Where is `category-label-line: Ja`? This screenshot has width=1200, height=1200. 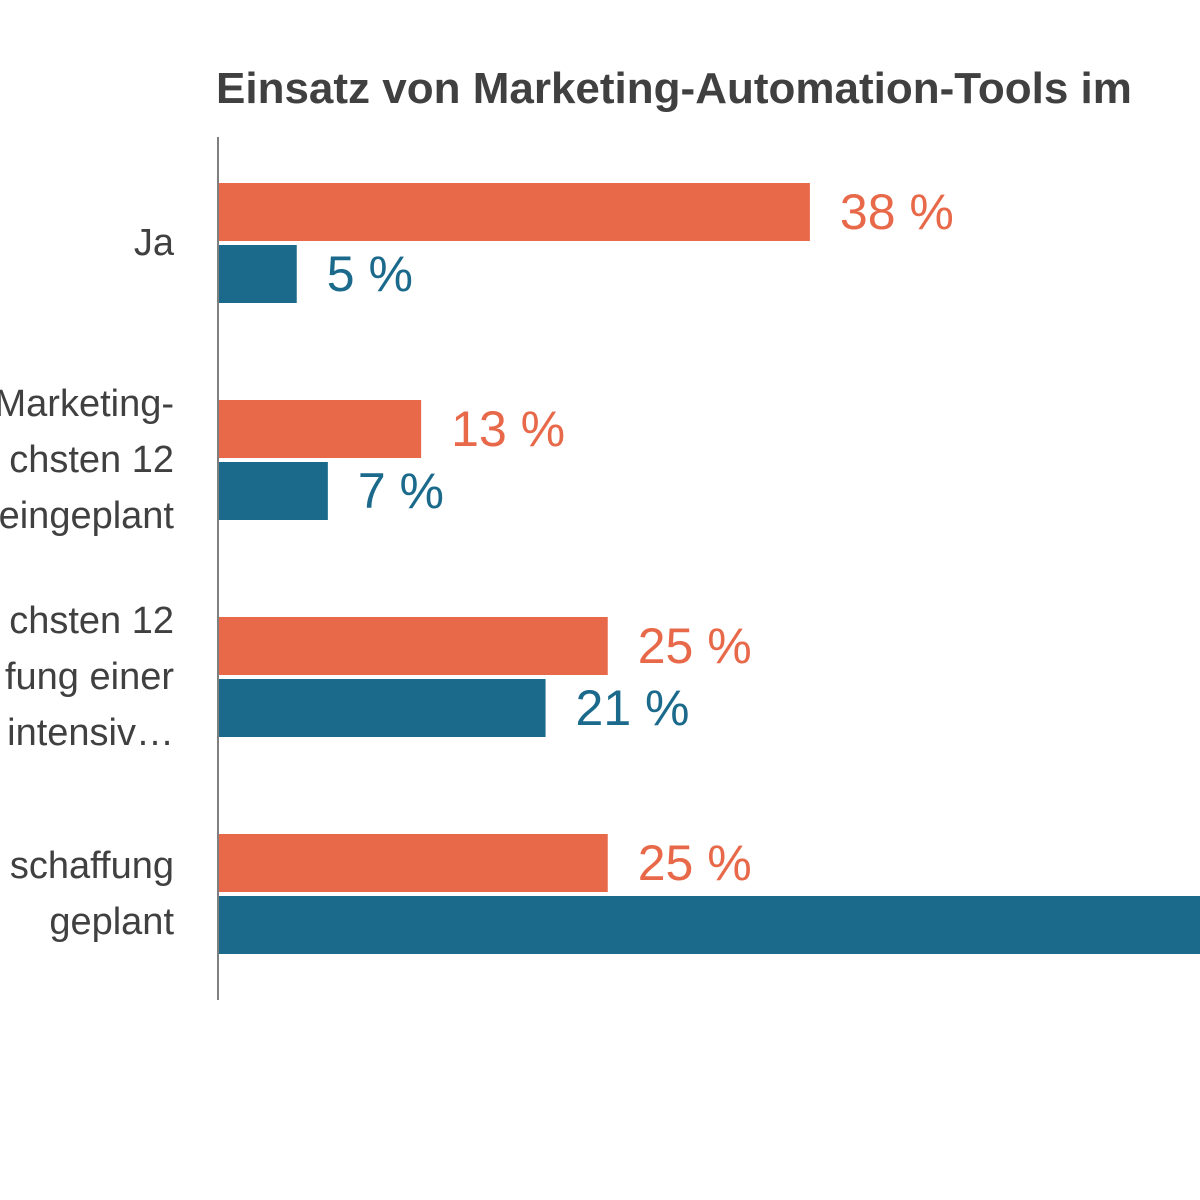
category-label-line: Ja is located at coordinates (153, 243).